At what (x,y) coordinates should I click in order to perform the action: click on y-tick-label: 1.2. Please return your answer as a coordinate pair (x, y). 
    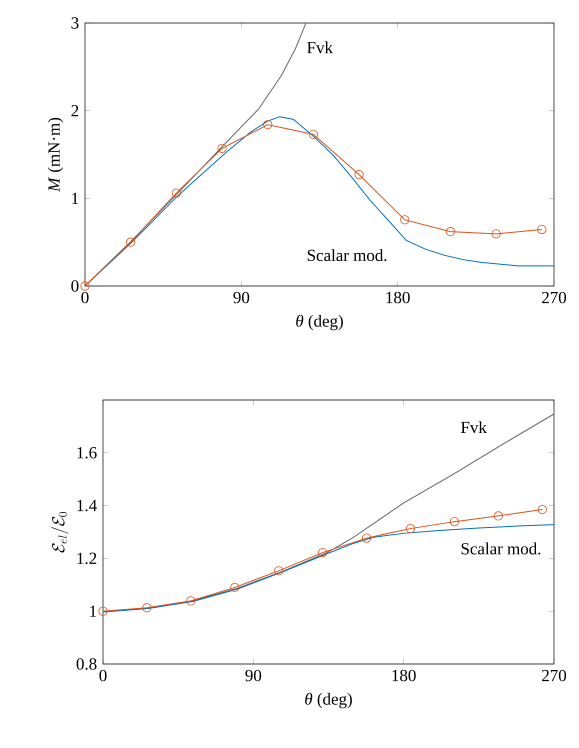
    Looking at the image, I should click on (86, 558).